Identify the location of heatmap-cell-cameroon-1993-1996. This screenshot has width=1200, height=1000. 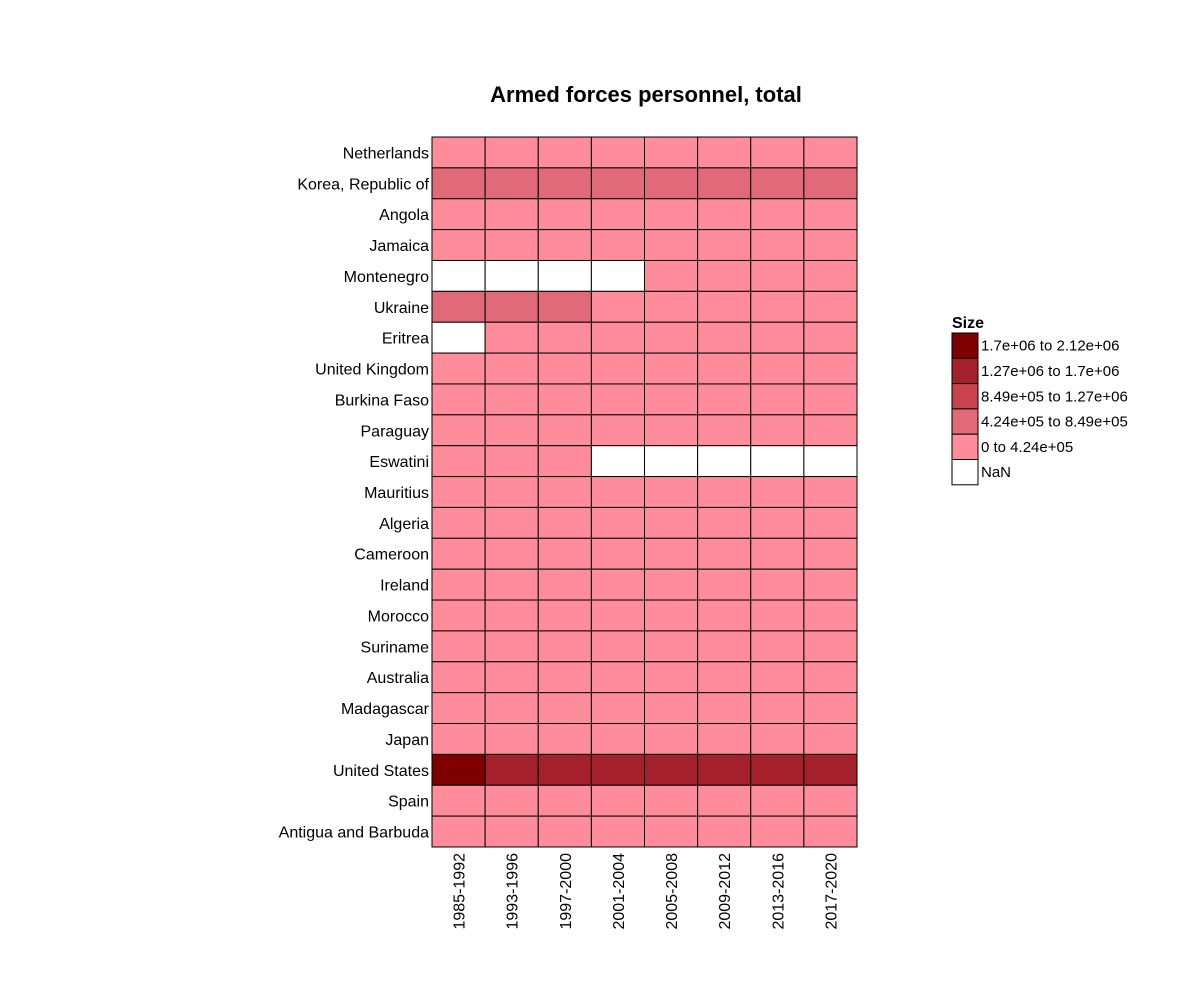
(511, 553).